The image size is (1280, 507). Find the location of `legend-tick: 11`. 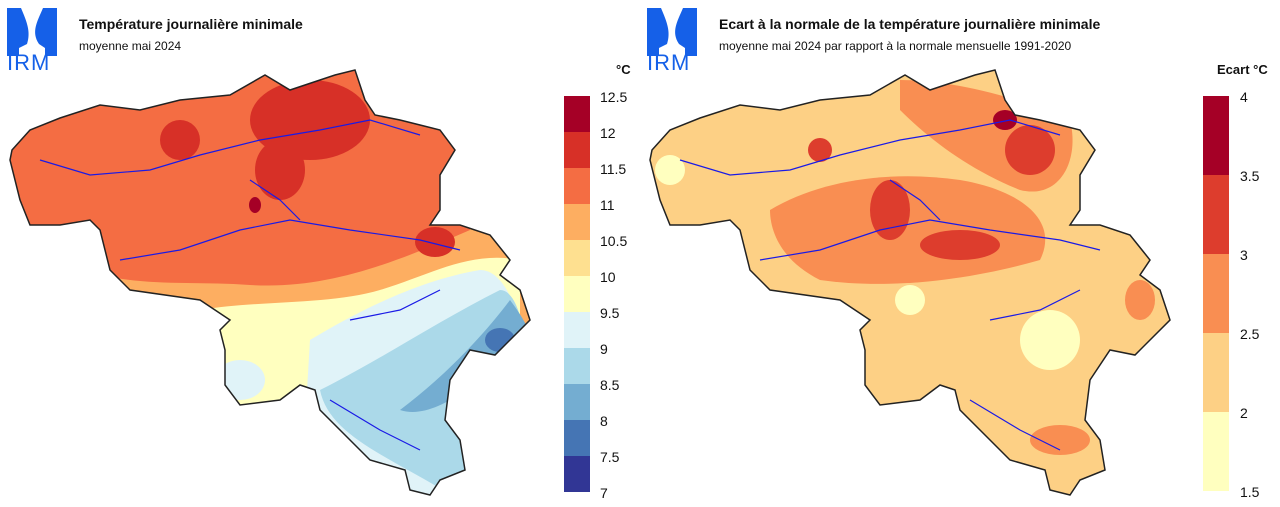

legend-tick: 11 is located at coordinates (607, 205).